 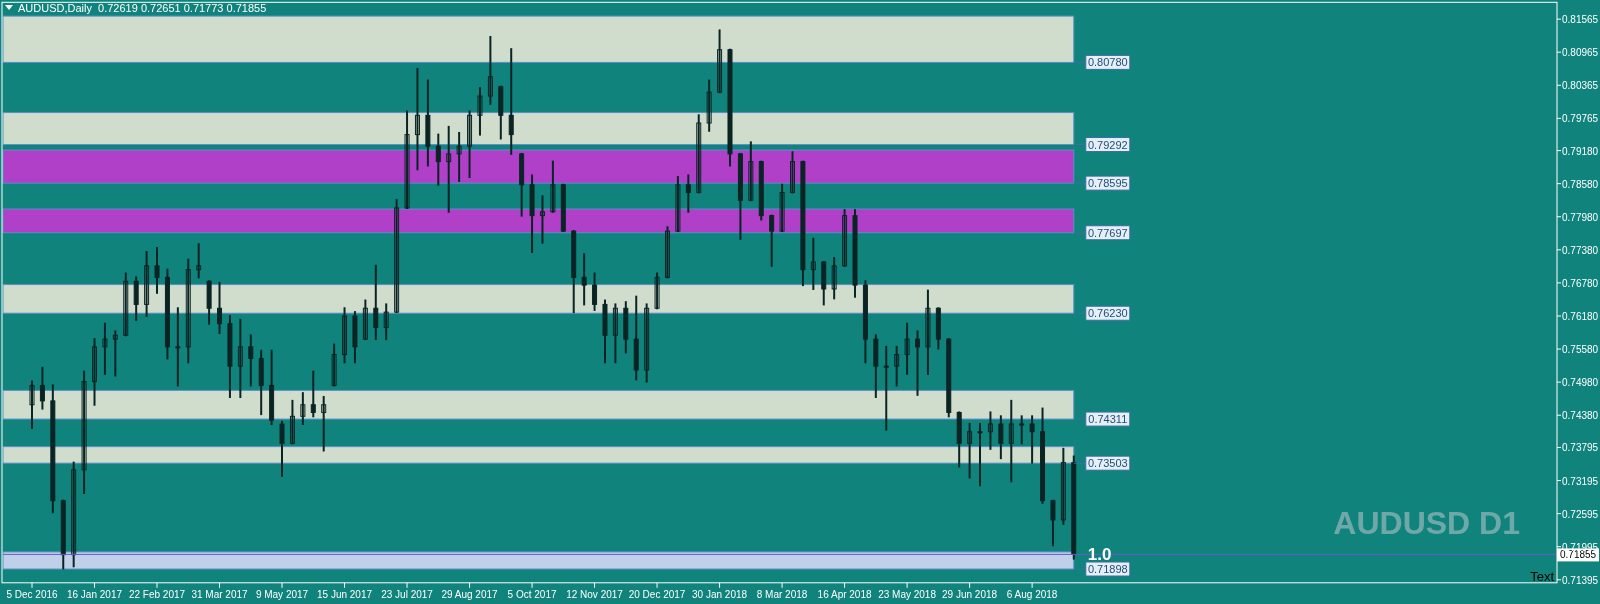 What do you see at coordinates (720, 594) in the screenshot?
I see `x-tick-label: 30 Jan 2018` at bounding box center [720, 594].